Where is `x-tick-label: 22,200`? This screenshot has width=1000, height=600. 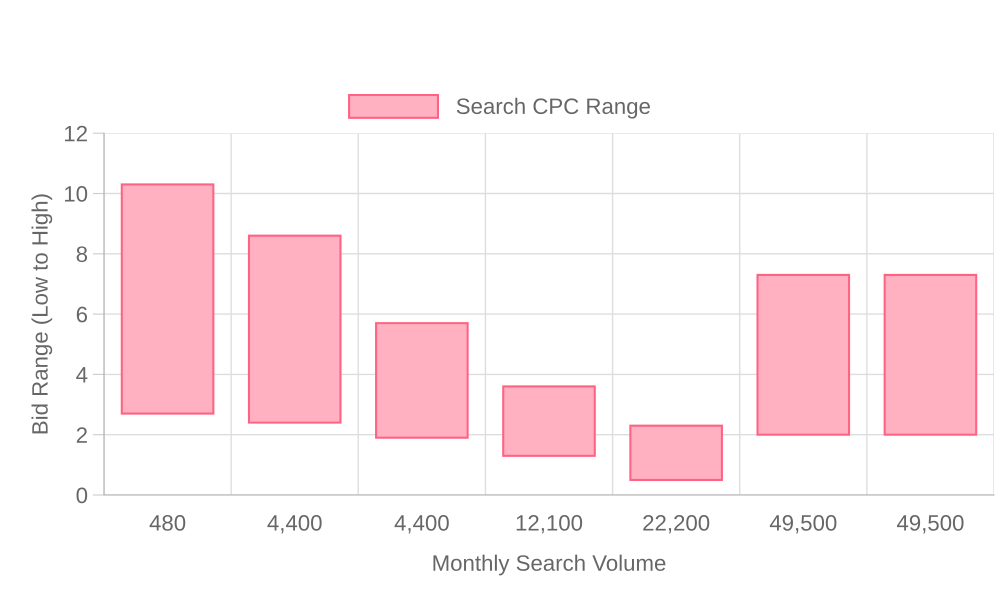 x-tick-label: 22,200 is located at coordinates (676, 524).